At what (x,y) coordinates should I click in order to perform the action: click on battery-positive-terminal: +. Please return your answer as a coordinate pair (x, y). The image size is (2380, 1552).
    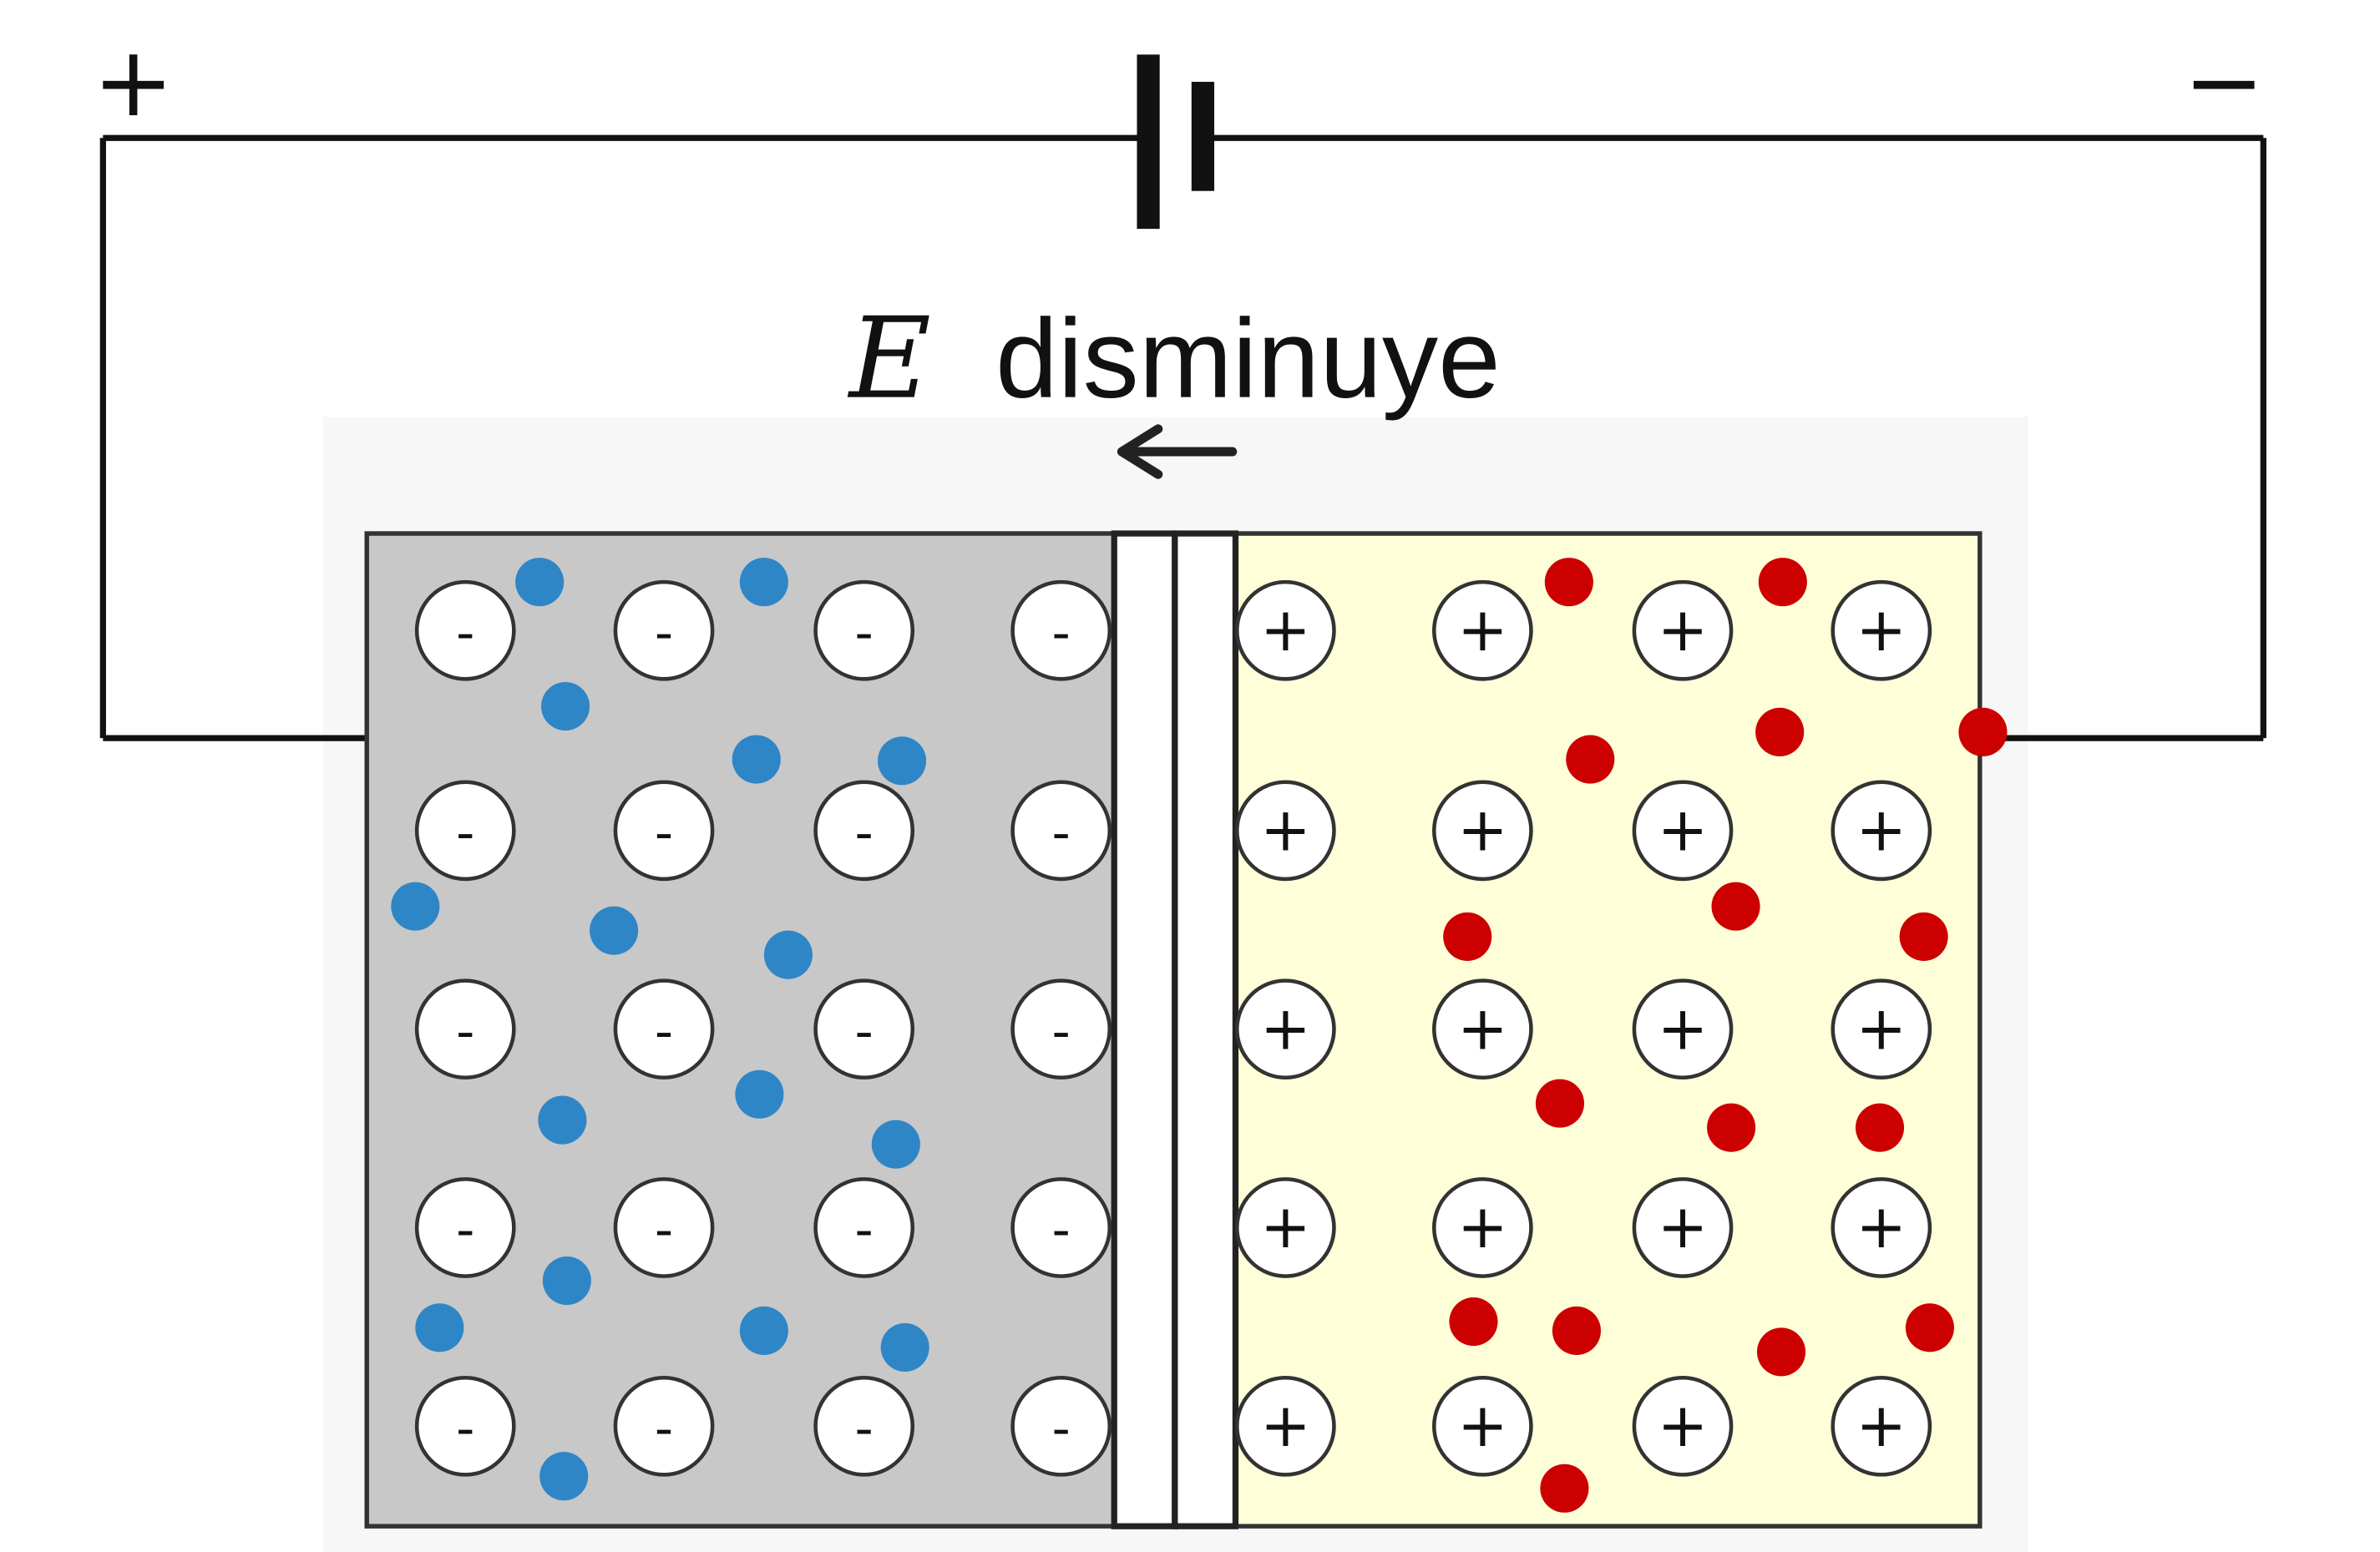
    Looking at the image, I should click on (133, 82).